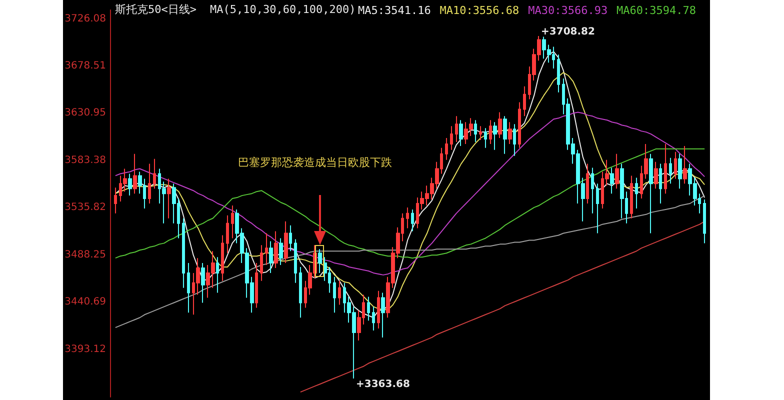  What do you see at coordinates (383, 384) in the screenshot?
I see `annotation: +3363.68` at bounding box center [383, 384].